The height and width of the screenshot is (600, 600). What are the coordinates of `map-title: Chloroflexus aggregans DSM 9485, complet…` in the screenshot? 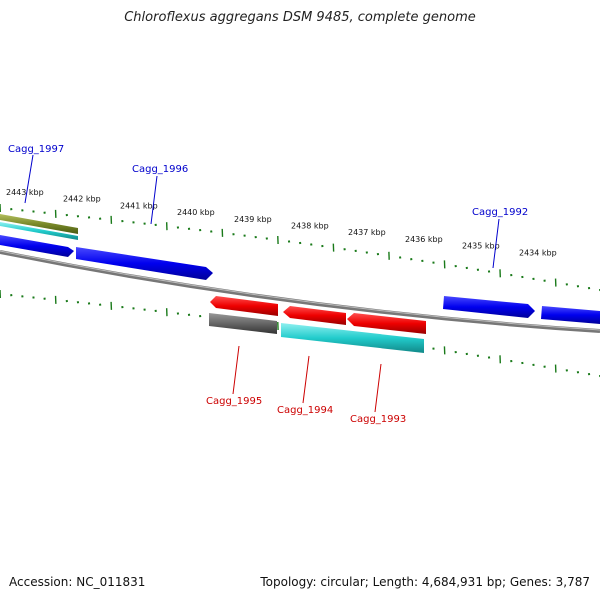 It's located at (300, 17).